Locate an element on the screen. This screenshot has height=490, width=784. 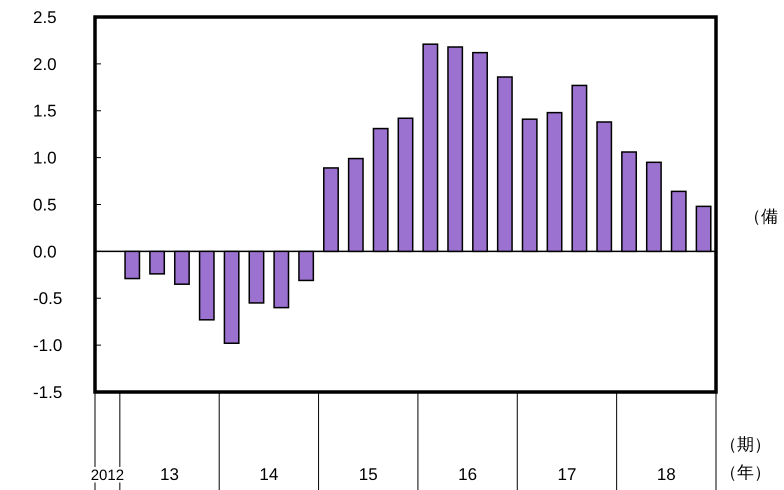
text: 16 is located at coordinates (468, 474).